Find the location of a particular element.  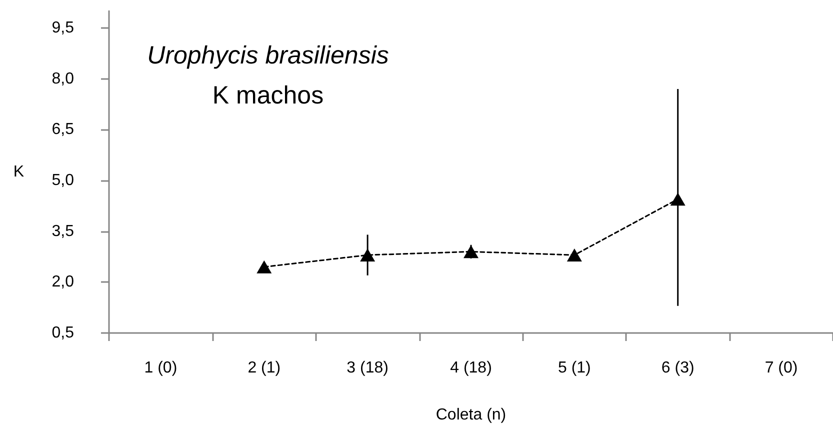

x-tick-label: 5 (1) is located at coordinates (574, 368).